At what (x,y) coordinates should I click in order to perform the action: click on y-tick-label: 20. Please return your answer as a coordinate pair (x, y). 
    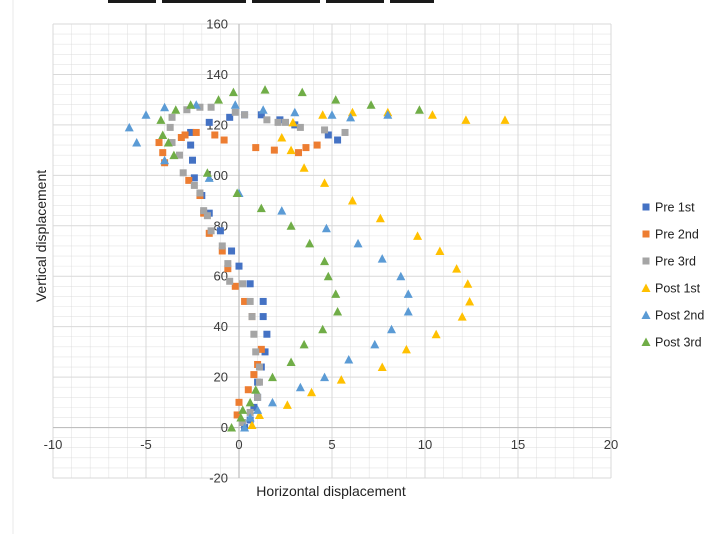
    Looking at the image, I should click on (221, 377).